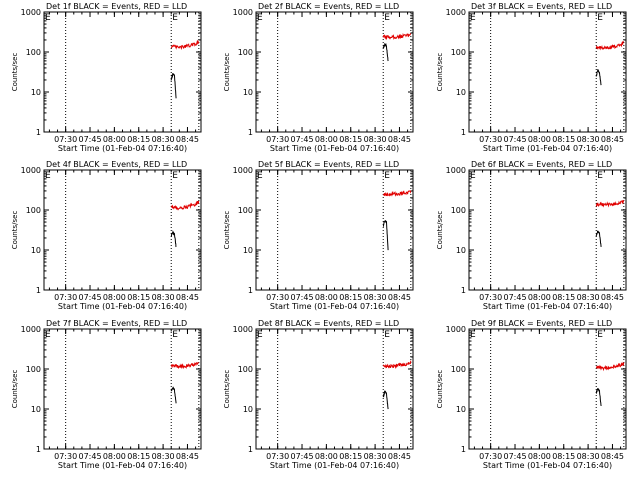 The image size is (640, 480). Describe the element at coordinates (328, 323) in the screenshot. I see `chart-title: Det 8f BLACK = Events, RED = LLD` at that location.